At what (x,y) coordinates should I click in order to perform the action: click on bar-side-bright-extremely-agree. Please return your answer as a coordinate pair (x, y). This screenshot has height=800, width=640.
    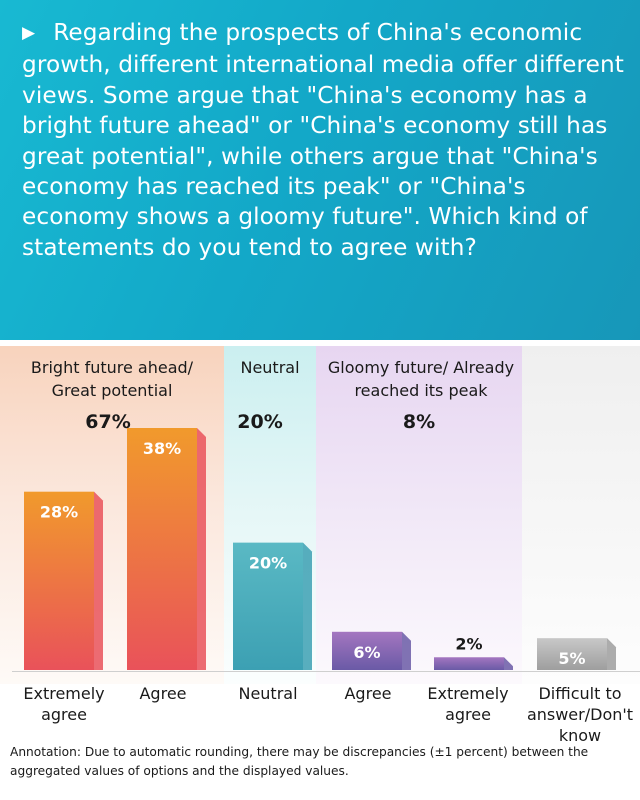
    Looking at the image, I should click on (98, 580).